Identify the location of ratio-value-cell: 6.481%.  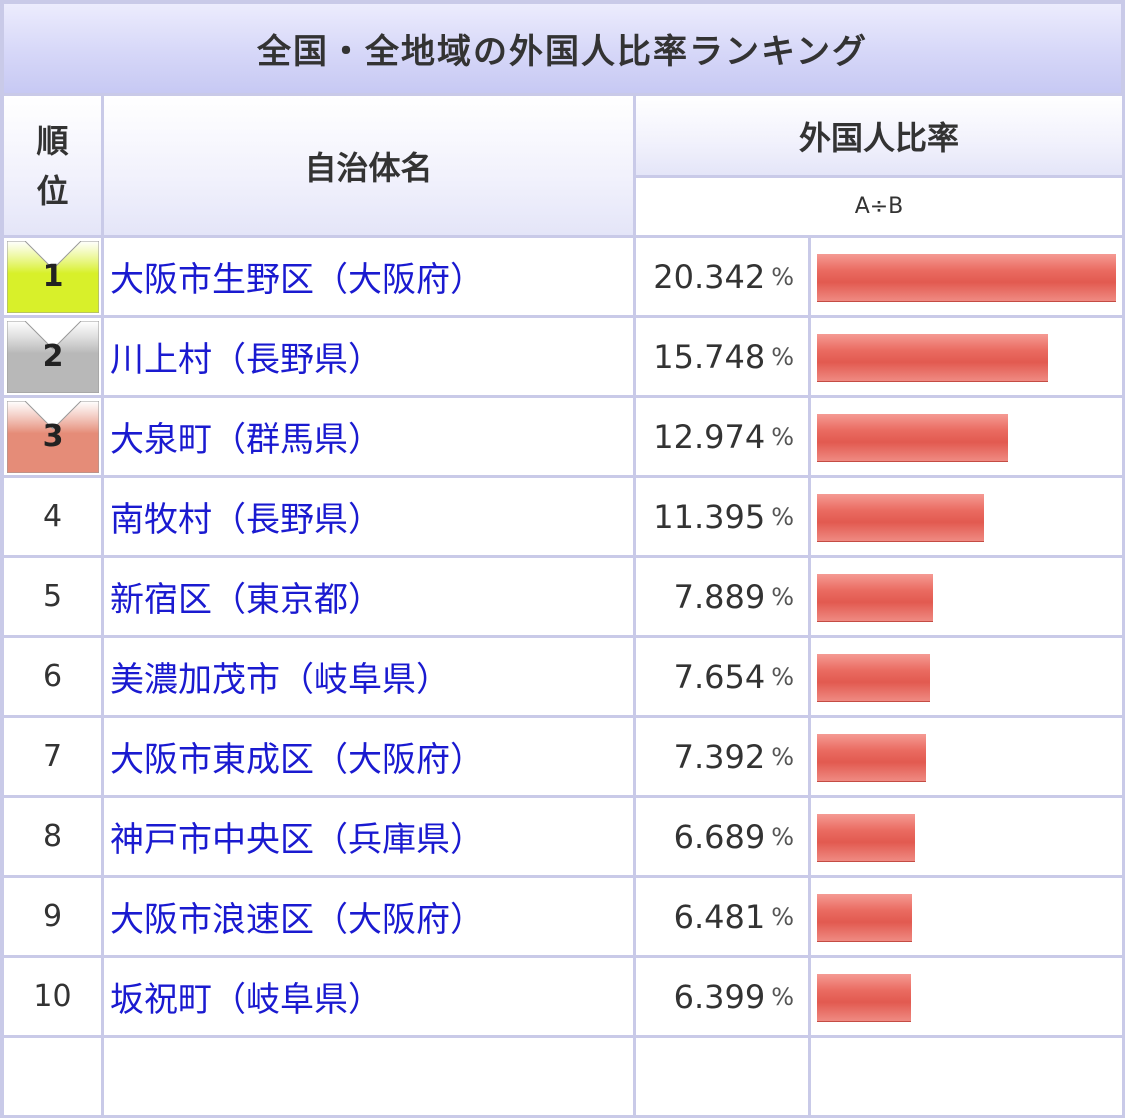
(723, 918).